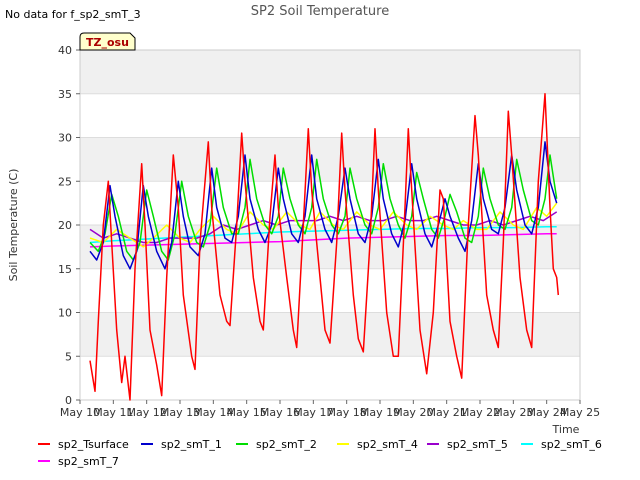  Describe the element at coordinates (480, 412) in the screenshot. I see `x-tick-label: May 22` at that location.